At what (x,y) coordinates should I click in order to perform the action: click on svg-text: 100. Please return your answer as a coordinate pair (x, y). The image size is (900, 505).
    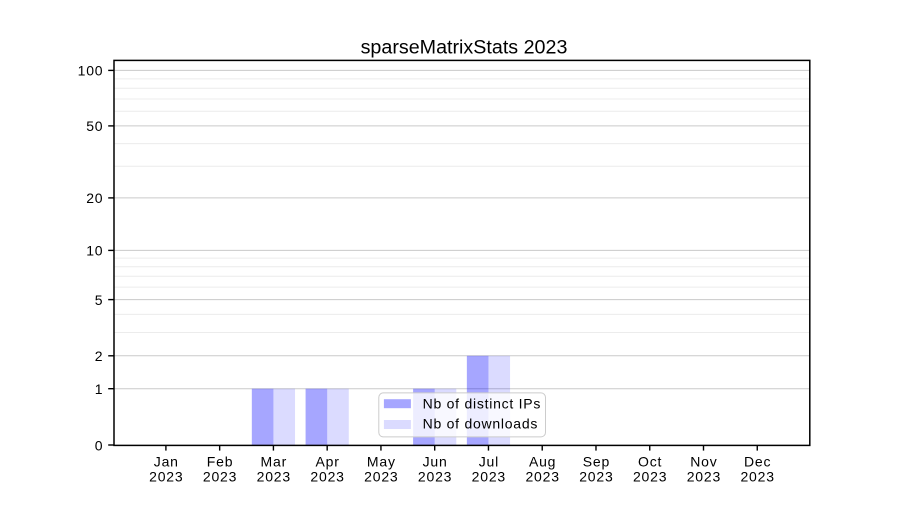
    Looking at the image, I should click on (91, 71).